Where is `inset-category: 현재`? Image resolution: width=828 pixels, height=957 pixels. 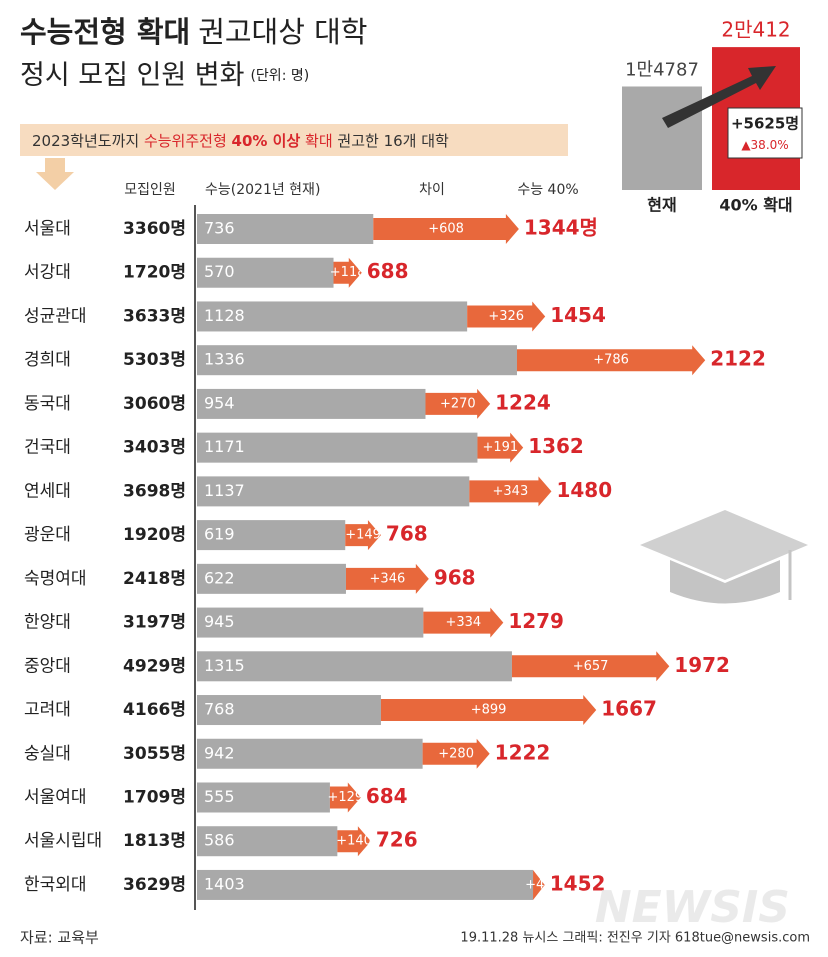
inset-category: 현재 is located at coordinates (661, 205).